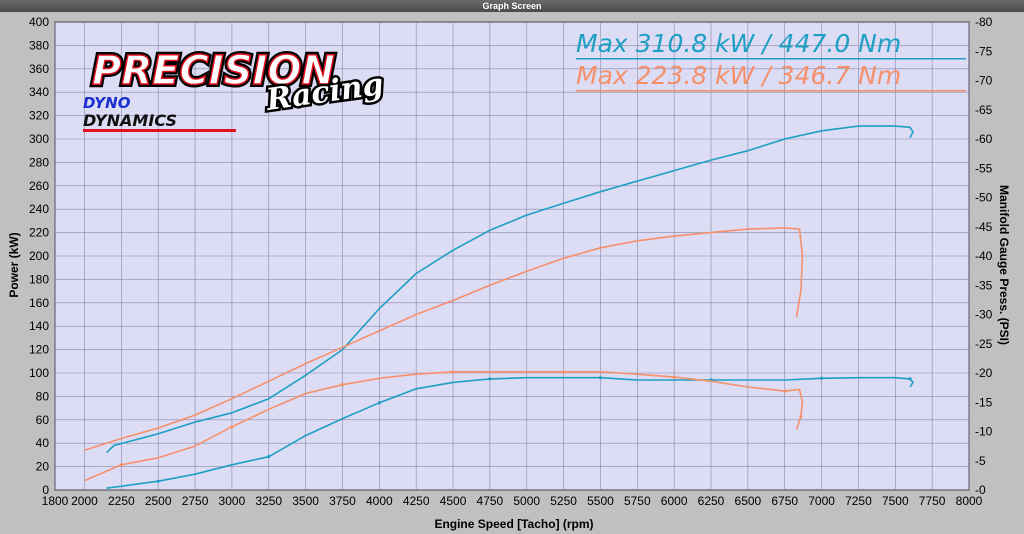  What do you see at coordinates (512, 6) in the screenshot?
I see `window-title: Graph Screen` at bounding box center [512, 6].